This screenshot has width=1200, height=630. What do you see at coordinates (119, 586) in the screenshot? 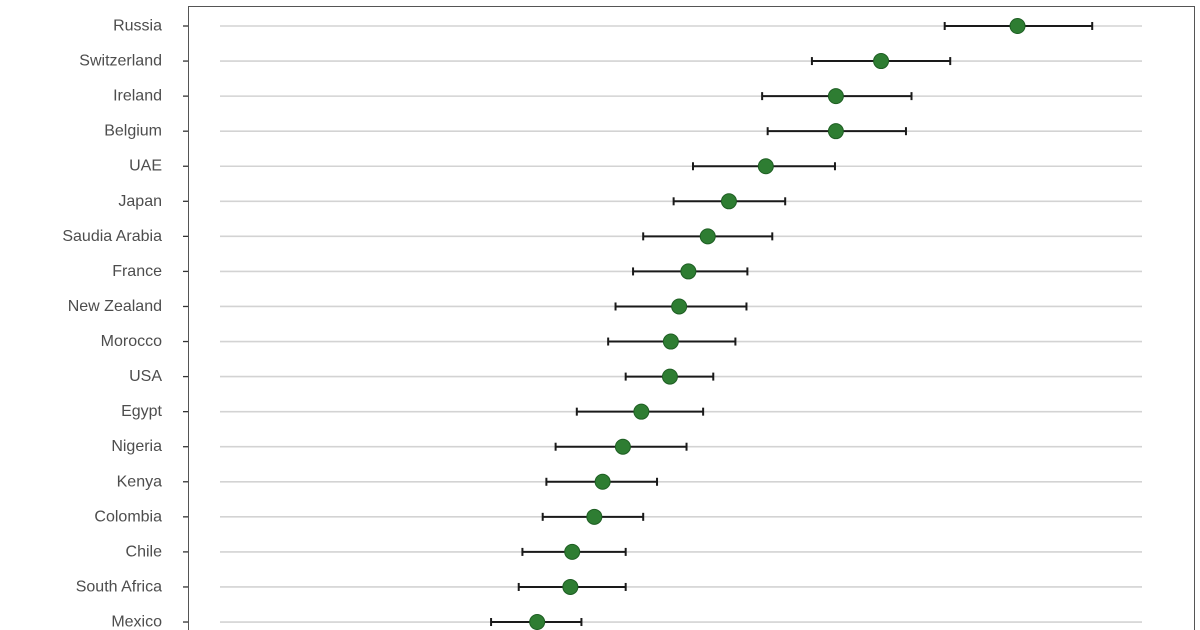
I see `y-tick-label-south-africa: South Africa` at bounding box center [119, 586].